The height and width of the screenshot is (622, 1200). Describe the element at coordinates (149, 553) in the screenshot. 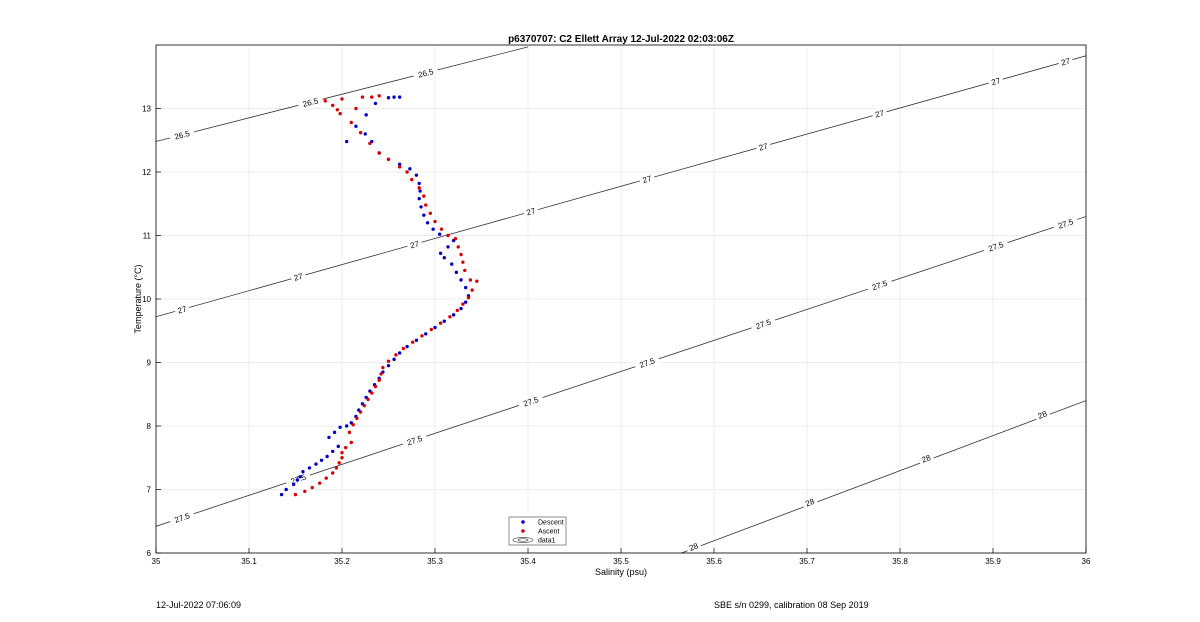

I see `y-tick-label: 6` at that location.